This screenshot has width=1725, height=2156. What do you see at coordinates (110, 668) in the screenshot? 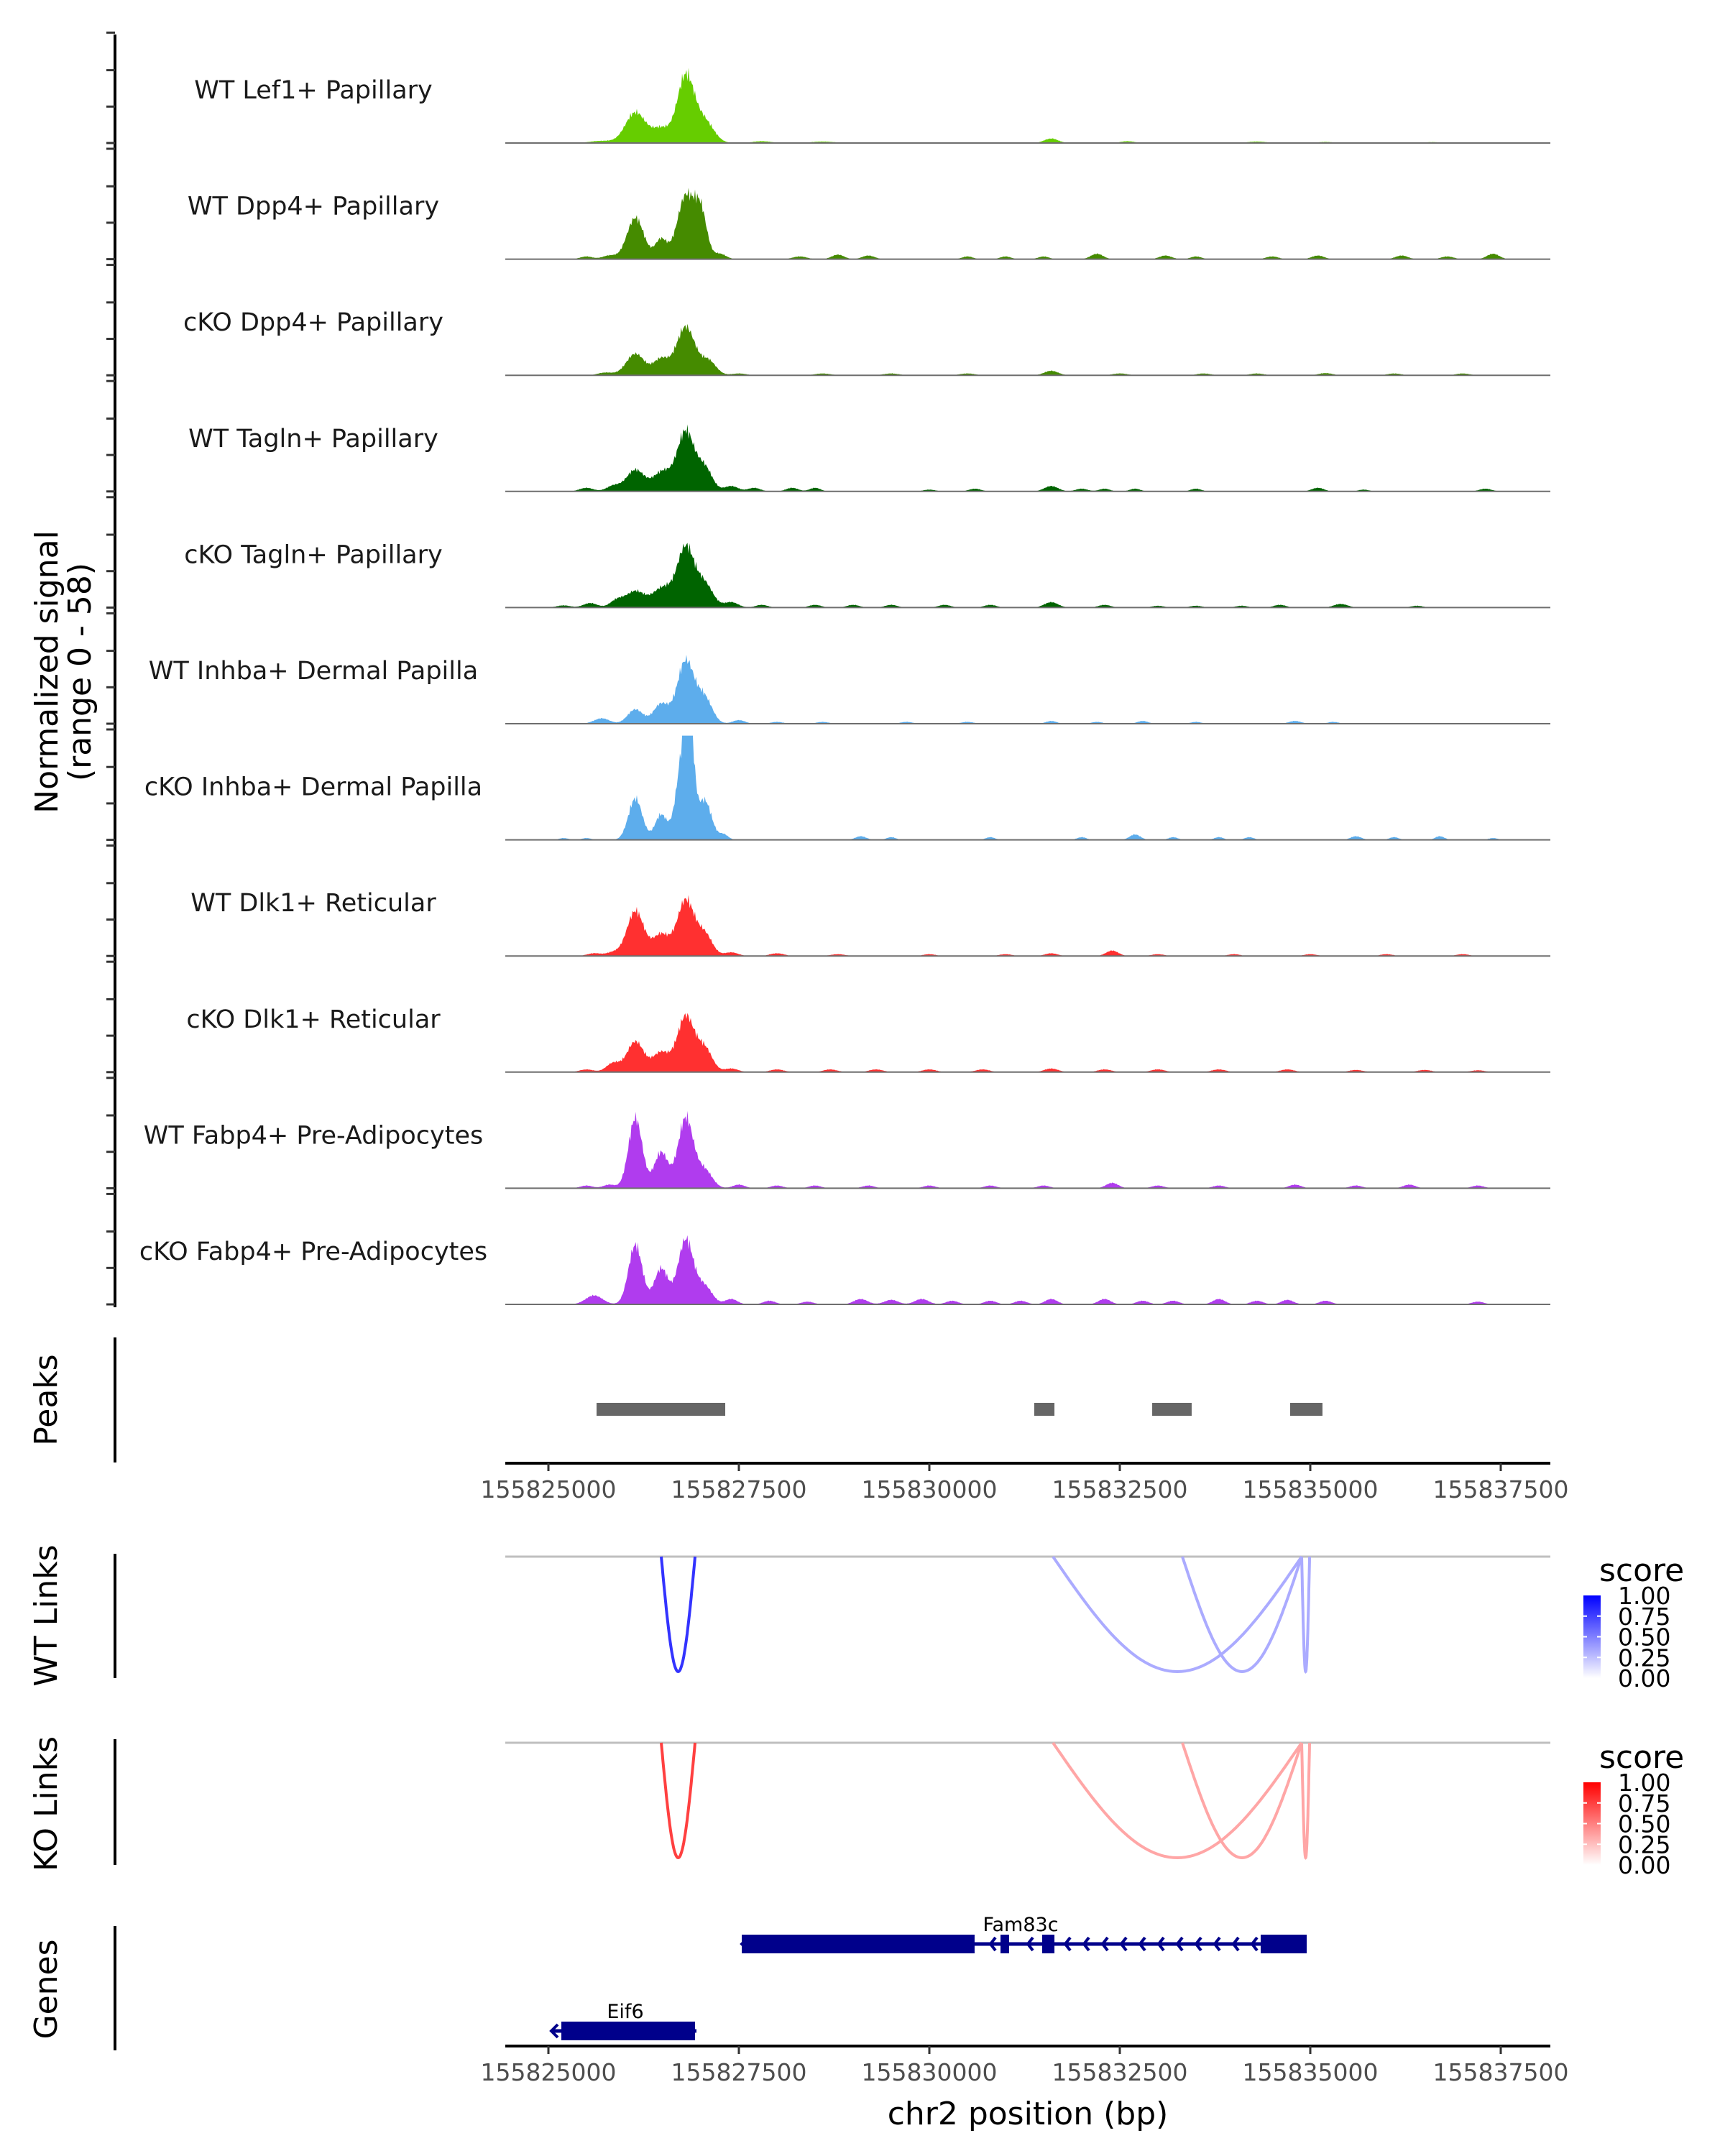
I see `coverage-y-ticks` at bounding box center [110, 668].